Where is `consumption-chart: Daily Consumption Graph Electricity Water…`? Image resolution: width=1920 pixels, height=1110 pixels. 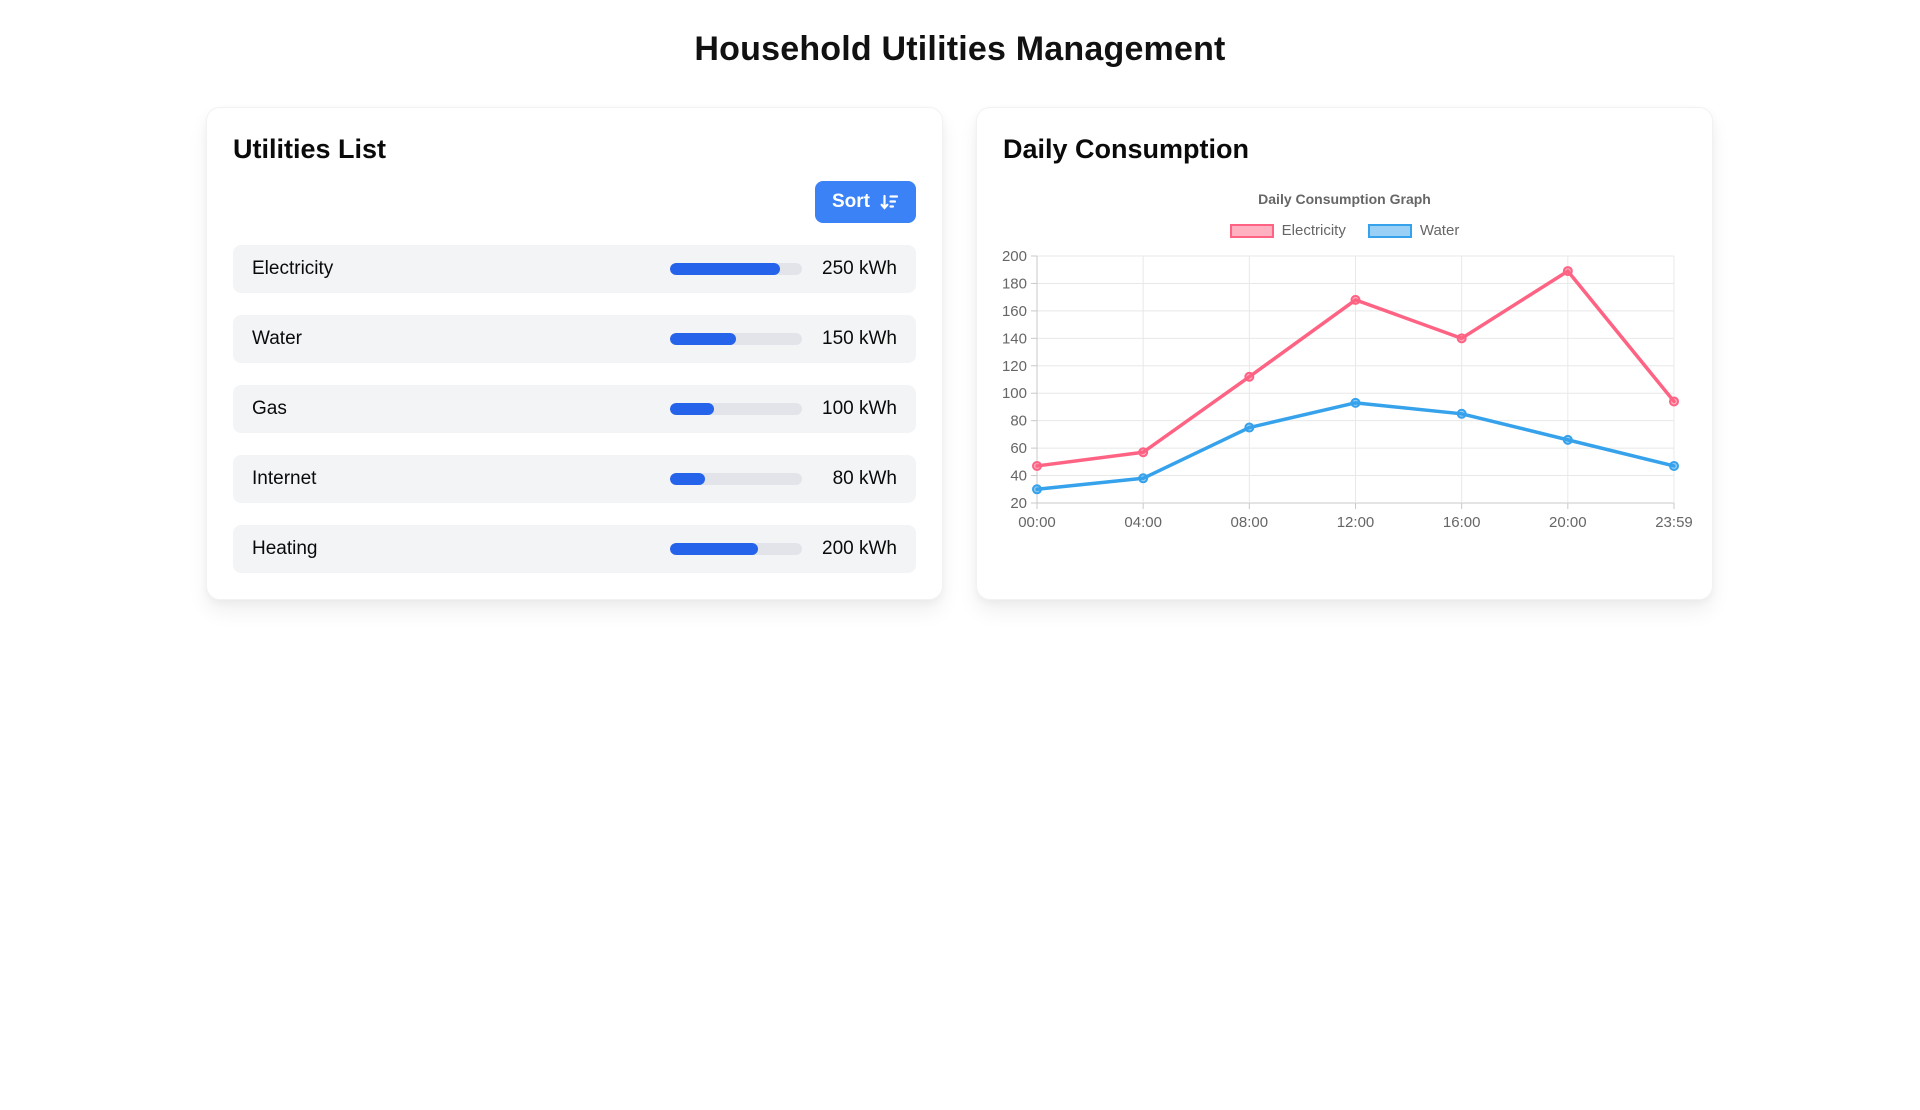 consumption-chart: Daily Consumption Graph Electricity Water… is located at coordinates (1347, 361).